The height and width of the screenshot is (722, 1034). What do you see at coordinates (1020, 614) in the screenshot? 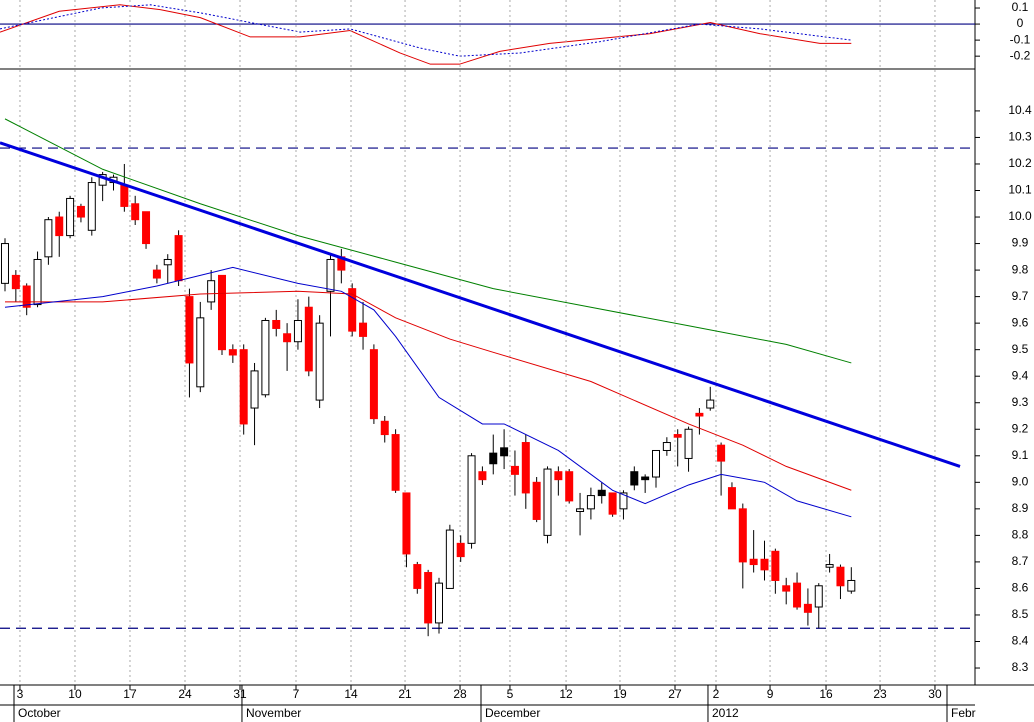
I see `y-tick-label: 8.5` at bounding box center [1020, 614].